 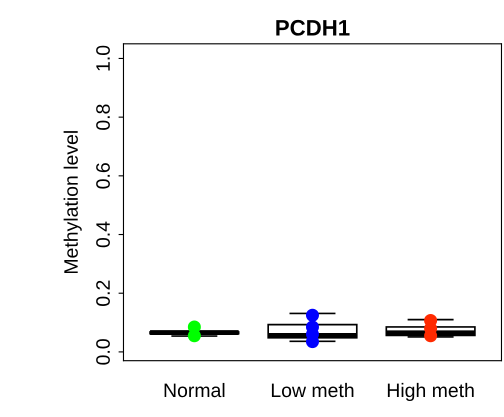 What do you see at coordinates (313, 28) in the screenshot?
I see `chart-title: PCDH1` at bounding box center [313, 28].